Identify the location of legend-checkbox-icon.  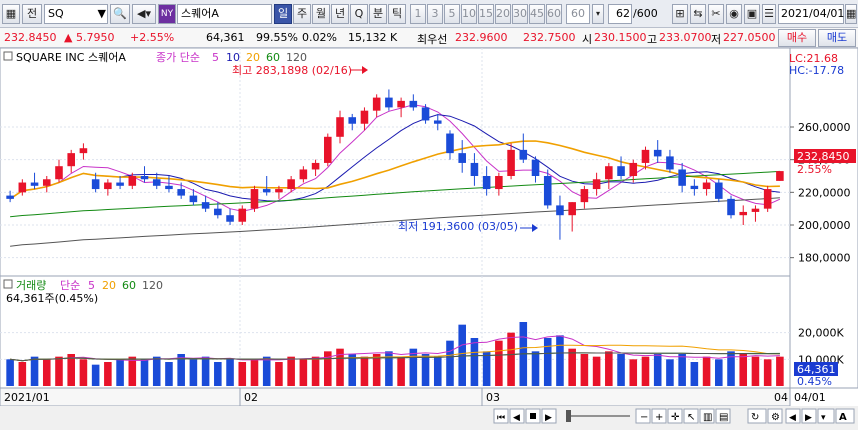
(8, 56).